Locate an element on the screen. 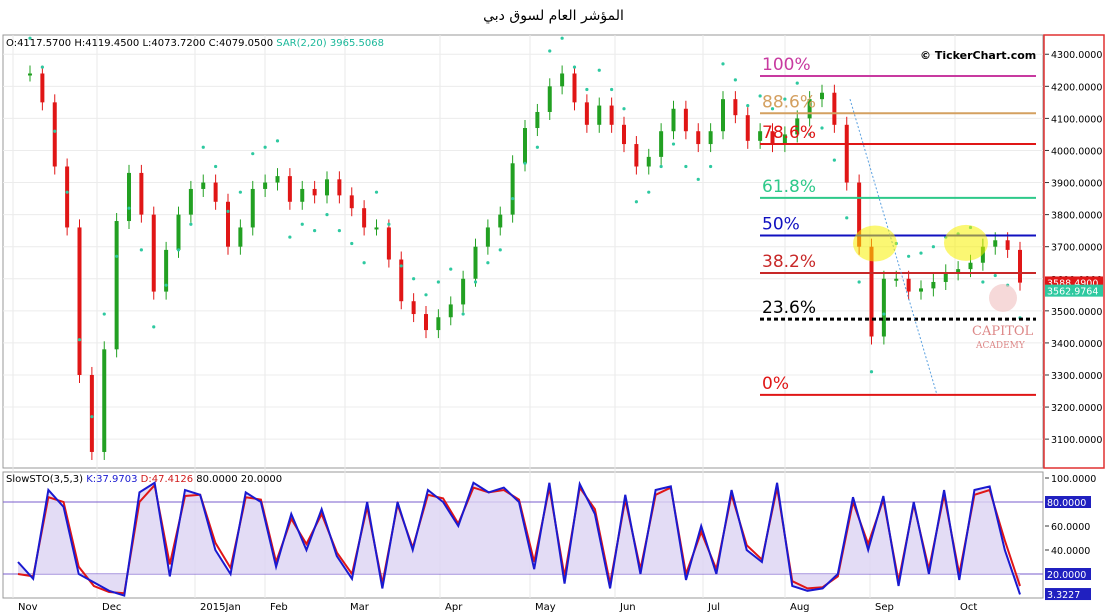  x-tick-label: Sep is located at coordinates (884, 607).